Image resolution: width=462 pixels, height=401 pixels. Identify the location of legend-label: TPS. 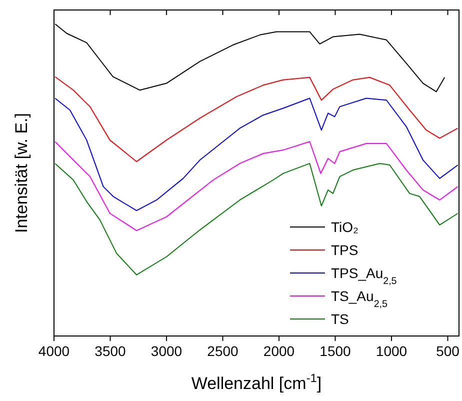
(344, 250).